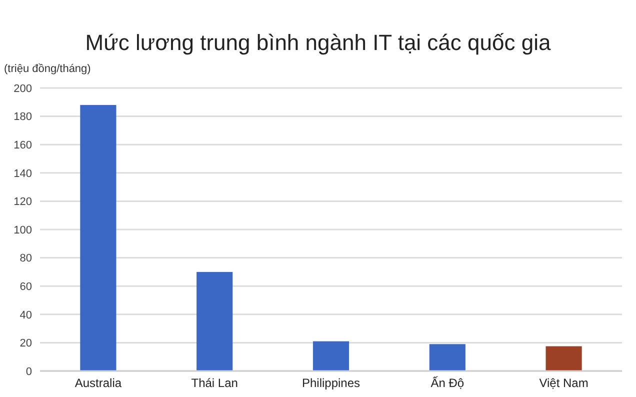 Image resolution: width=636 pixels, height=397 pixels. Describe the element at coordinates (23, 88) in the screenshot. I see `y-tick-label: 200` at that location.